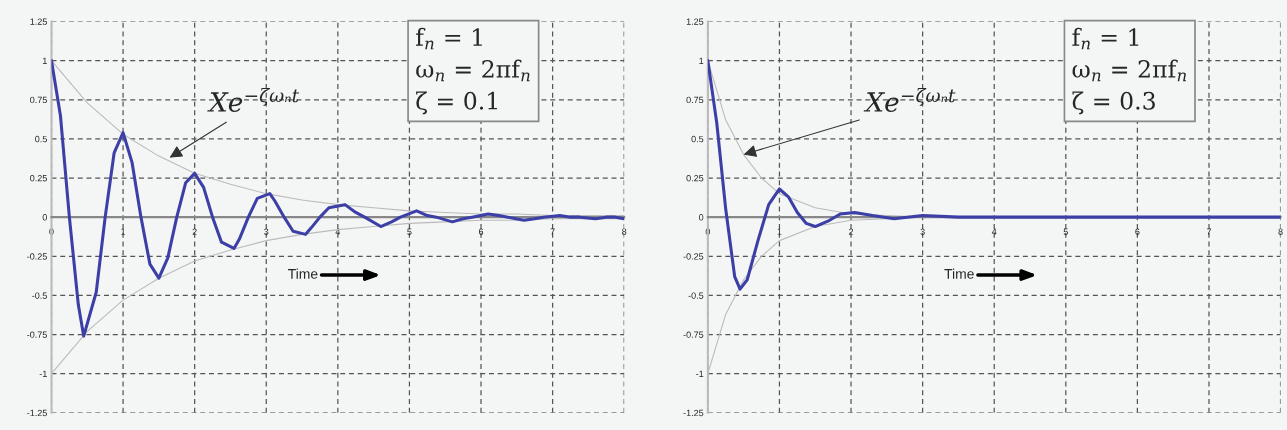 This screenshot has width=1287, height=430. What do you see at coordinates (994, 231) in the screenshot?
I see `x-tick-label: 4` at bounding box center [994, 231].